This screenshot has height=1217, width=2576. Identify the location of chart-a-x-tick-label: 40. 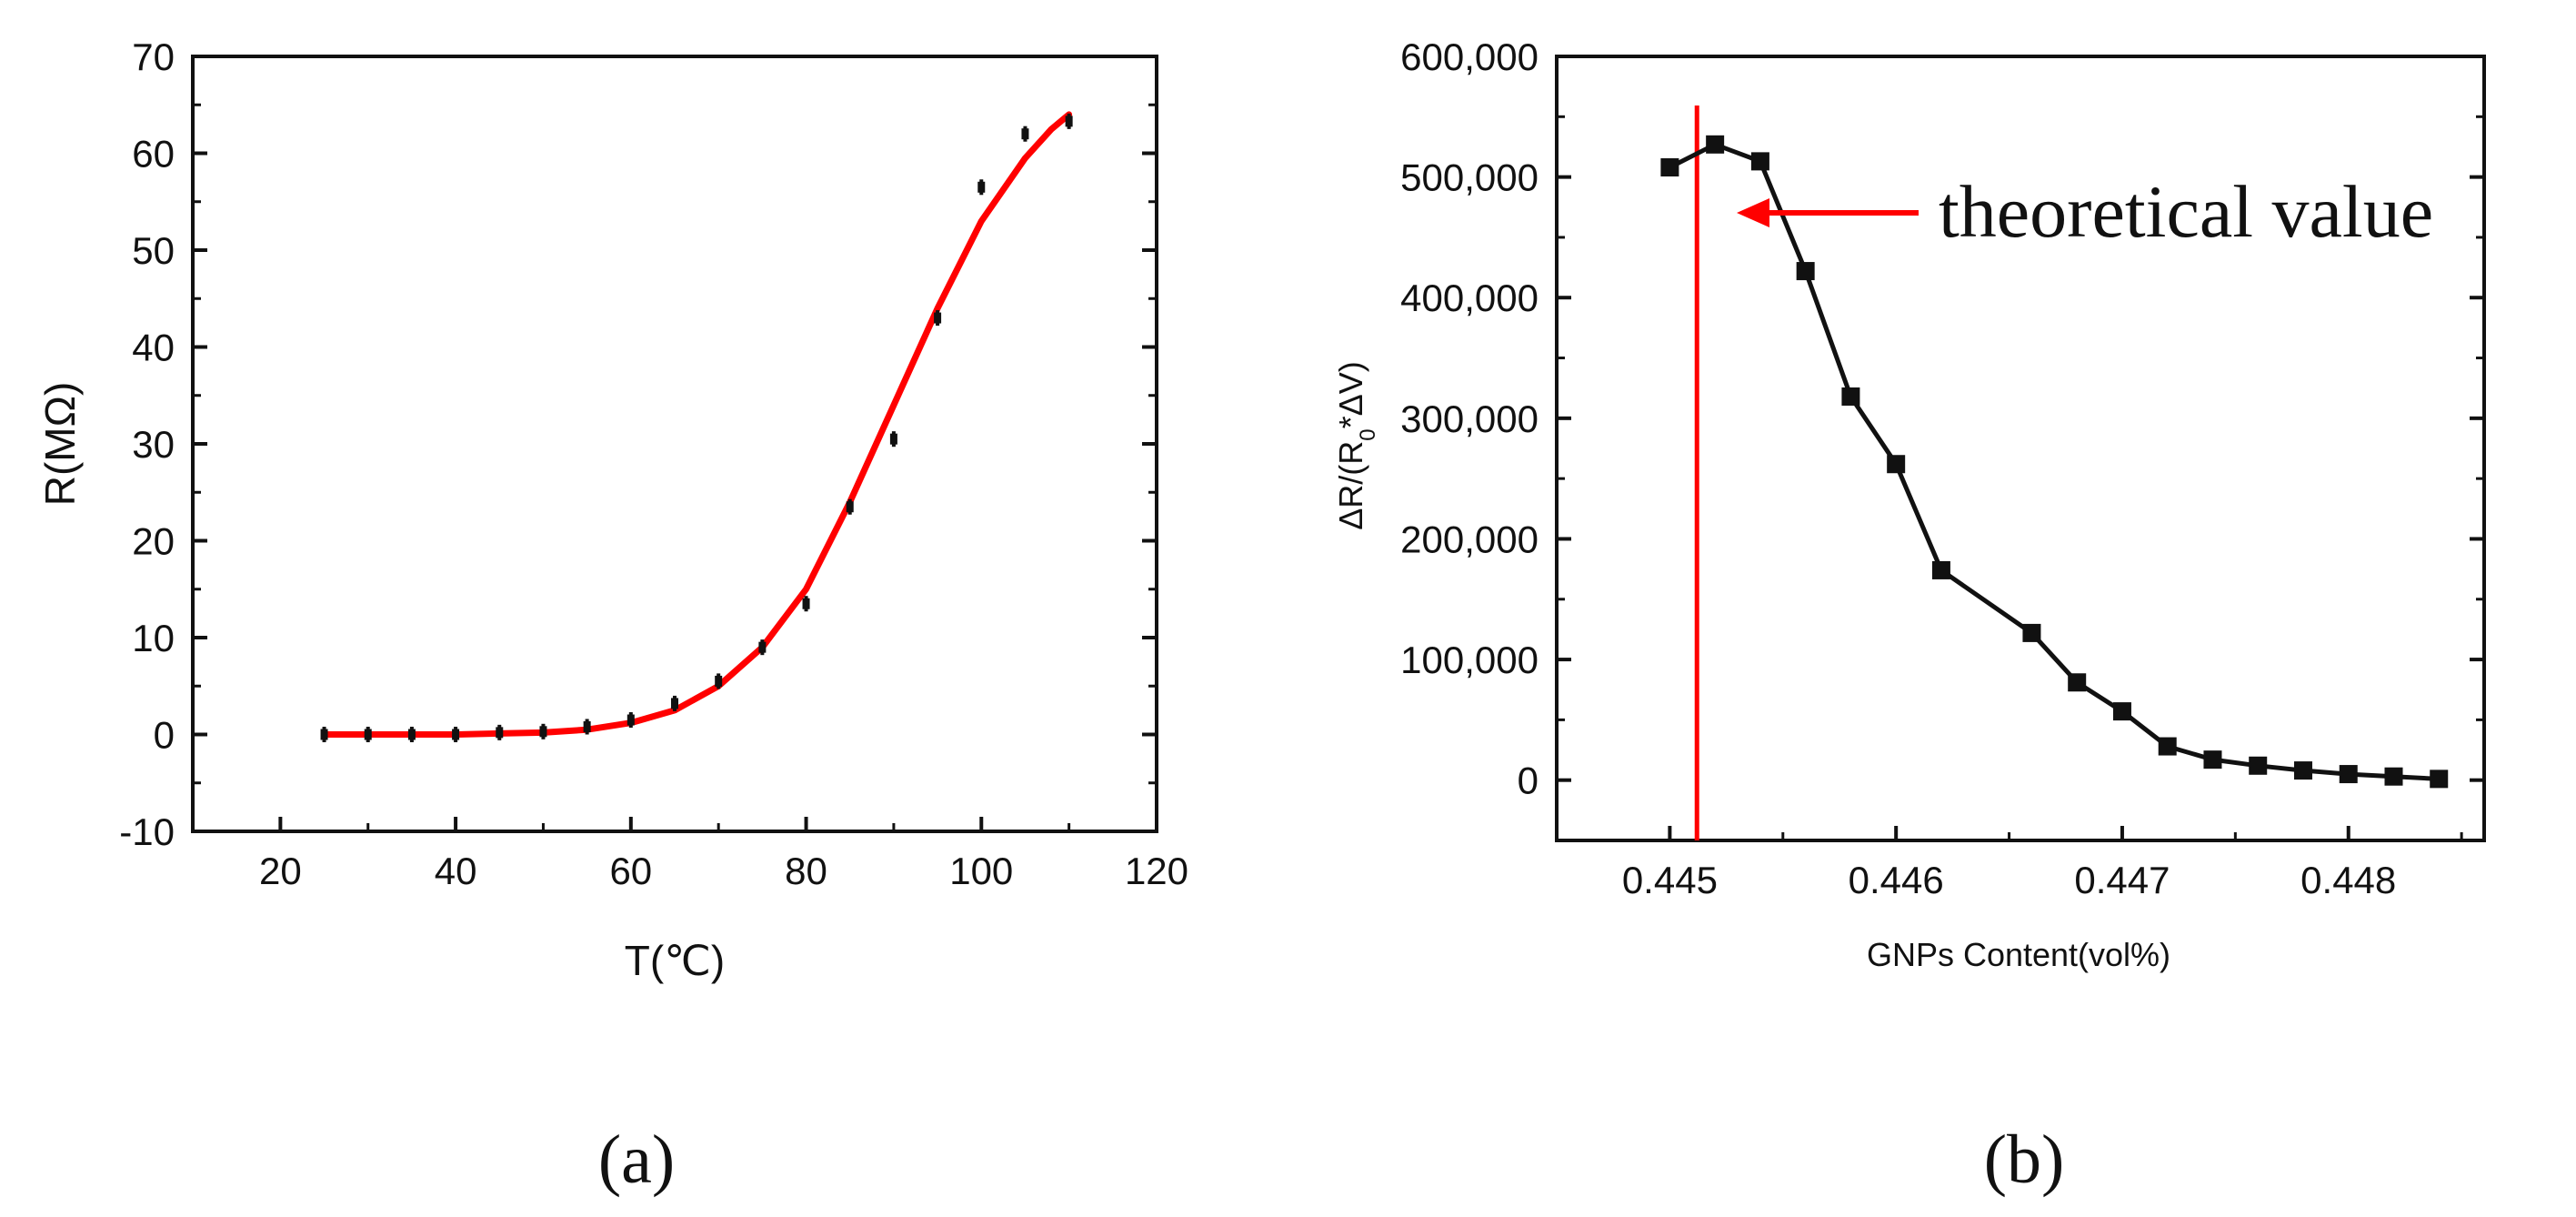
(456, 871).